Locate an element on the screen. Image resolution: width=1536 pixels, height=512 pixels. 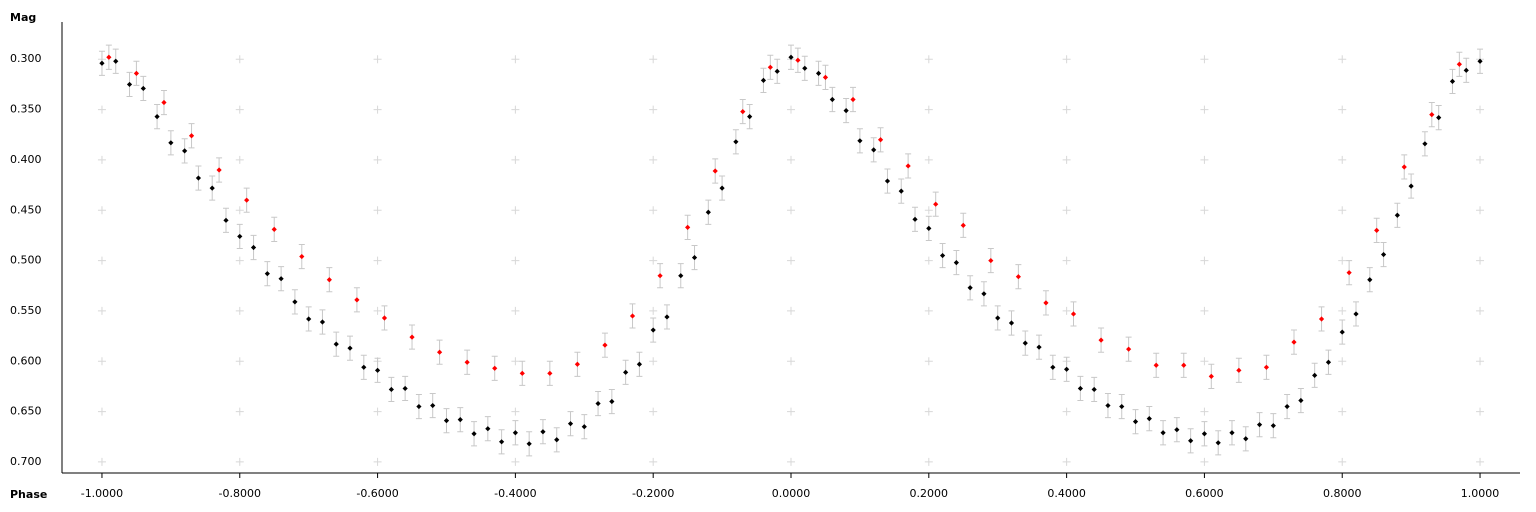
y-tick-label: 0.550 is located at coordinates (26, 310).